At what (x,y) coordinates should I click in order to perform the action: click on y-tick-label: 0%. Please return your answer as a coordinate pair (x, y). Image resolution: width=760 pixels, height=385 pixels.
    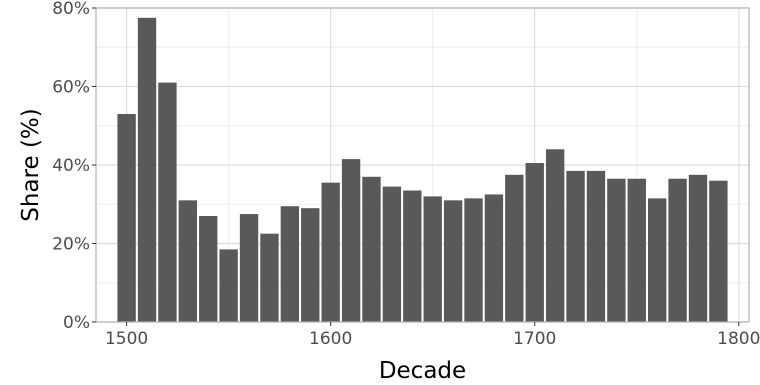
    Looking at the image, I should click on (76, 323).